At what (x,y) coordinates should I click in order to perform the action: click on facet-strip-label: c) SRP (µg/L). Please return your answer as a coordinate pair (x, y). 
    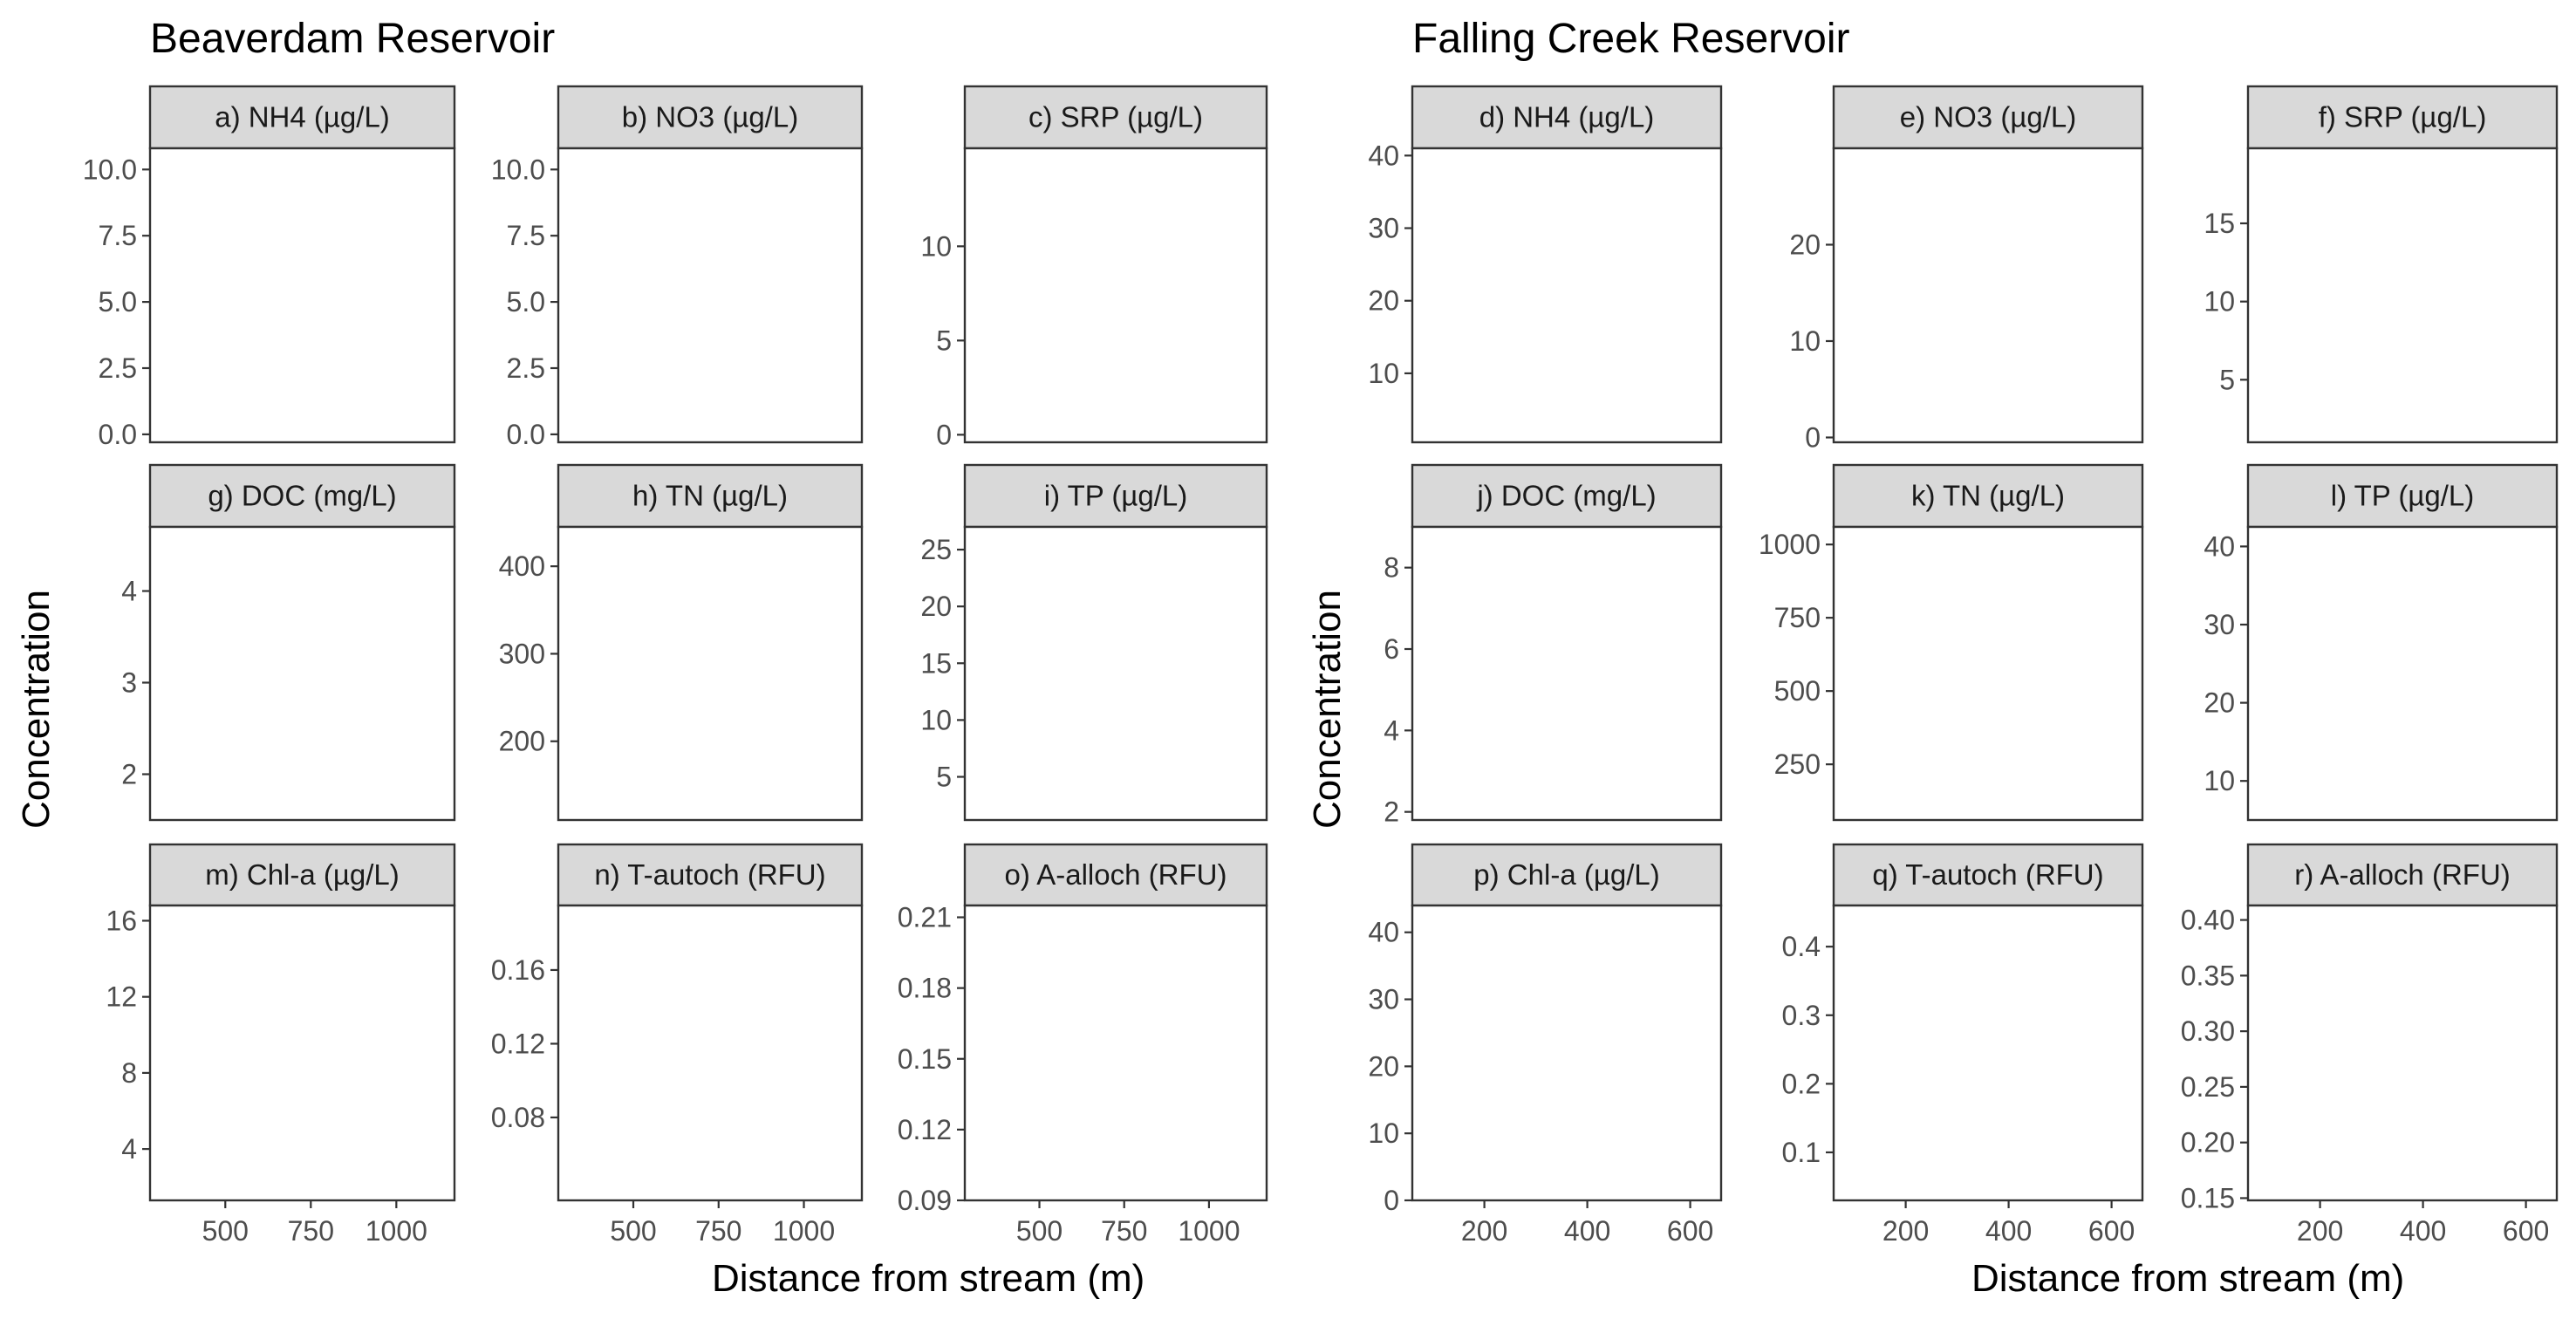
    Looking at the image, I should click on (1115, 117).